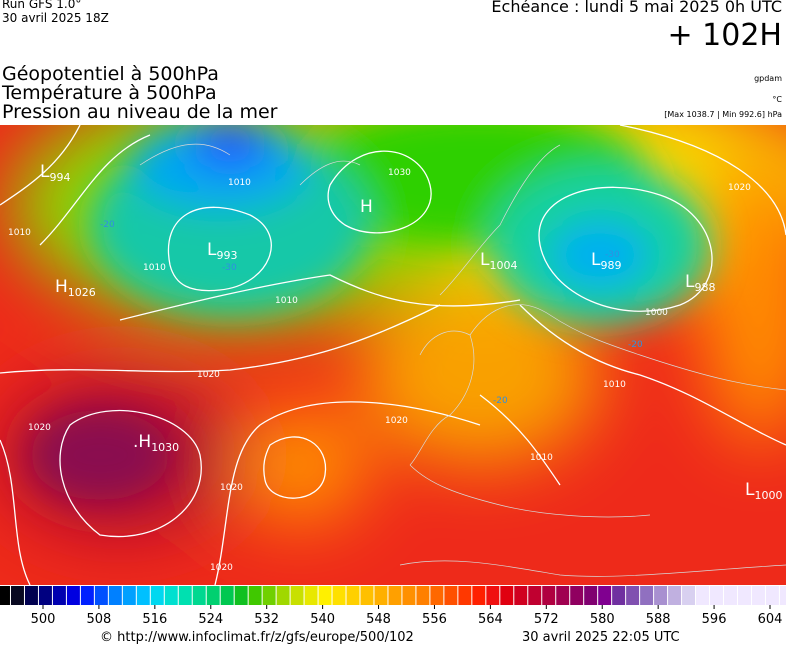 The image size is (786, 648). Describe the element at coordinates (768, 495) in the screenshot. I see `center-value: 1000` at that location.